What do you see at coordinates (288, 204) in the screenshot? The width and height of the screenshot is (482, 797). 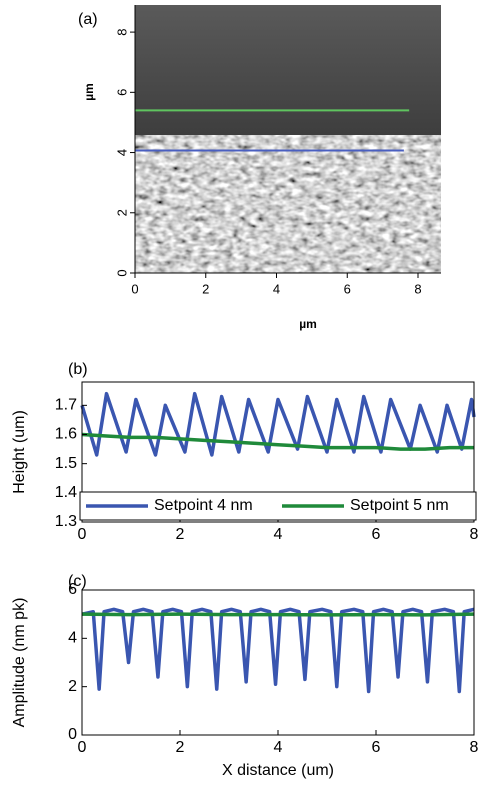 I see `textured-region` at bounding box center [288, 204].